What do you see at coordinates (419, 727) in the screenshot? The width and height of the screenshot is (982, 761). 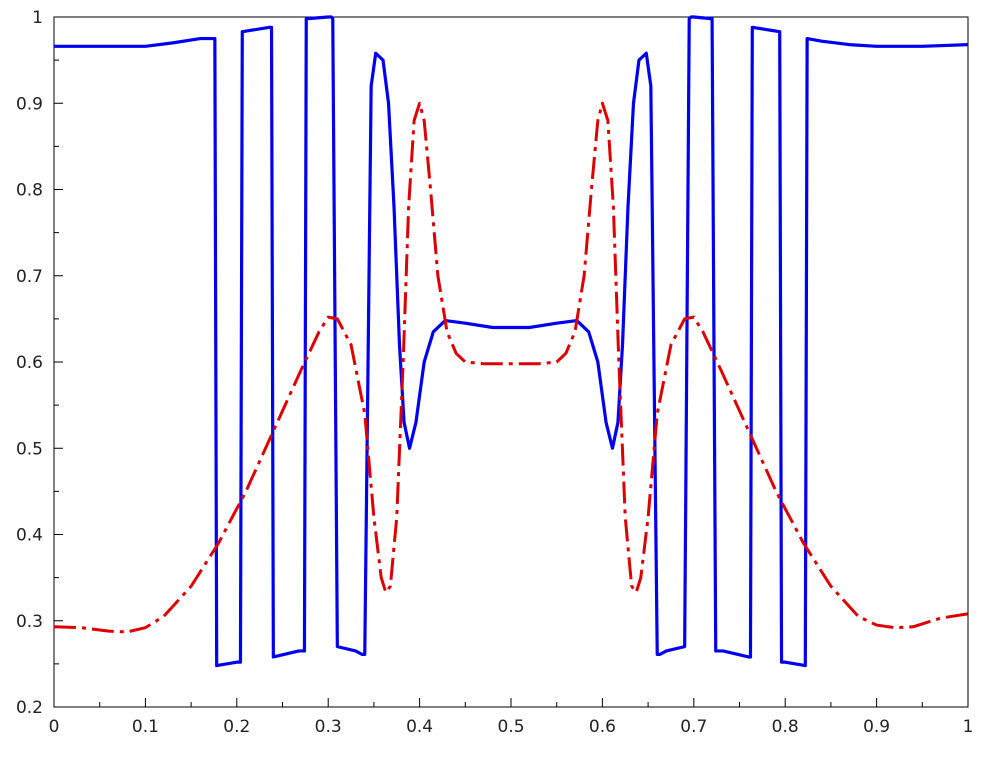 I see `x-tick-label: 0.4` at bounding box center [419, 727].